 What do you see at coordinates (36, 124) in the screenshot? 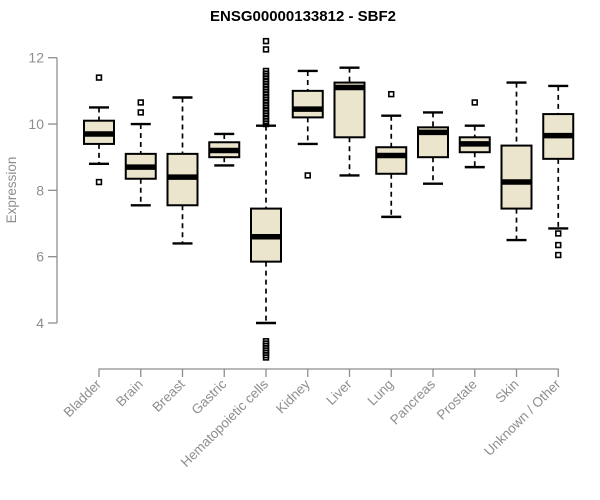
I see `y-tick-label: 10` at bounding box center [36, 124].